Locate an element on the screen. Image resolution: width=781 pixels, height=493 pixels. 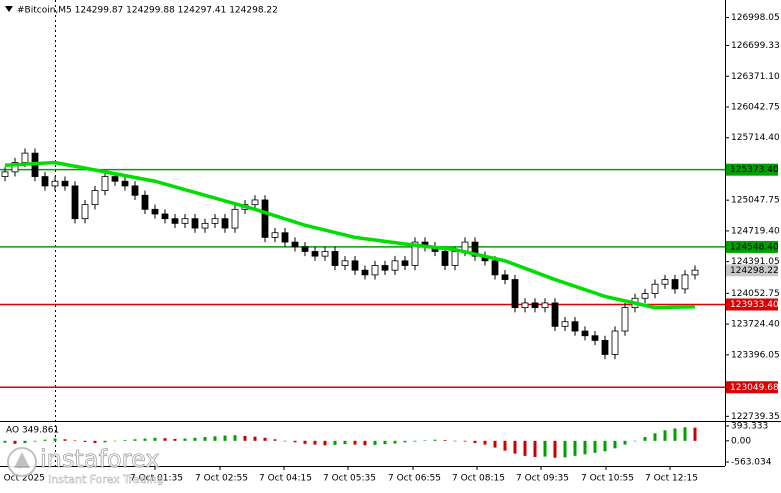
header-arrow is located at coordinates (9, 9).